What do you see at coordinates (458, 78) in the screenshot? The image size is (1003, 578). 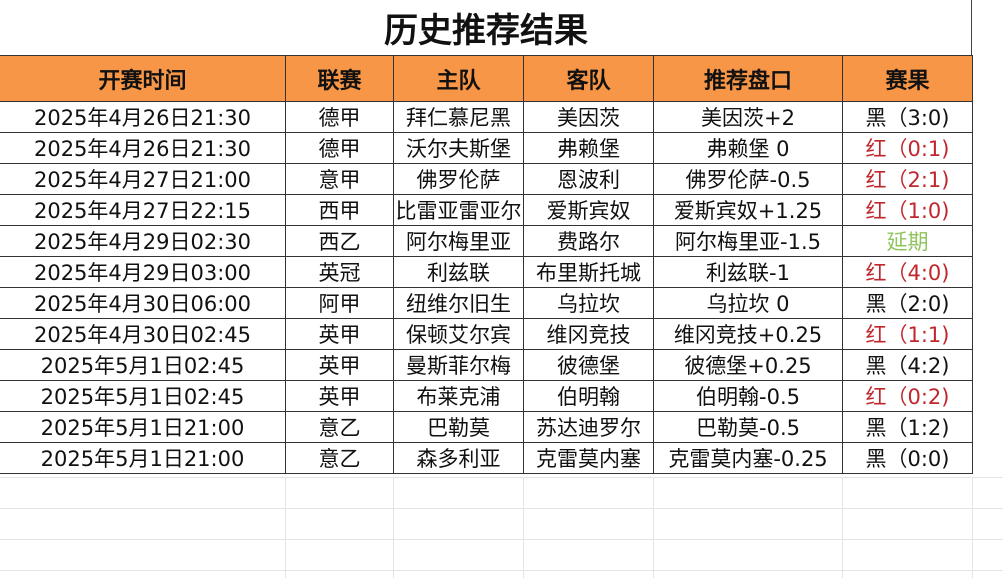 I see `header-home: 主队` at bounding box center [458, 78].